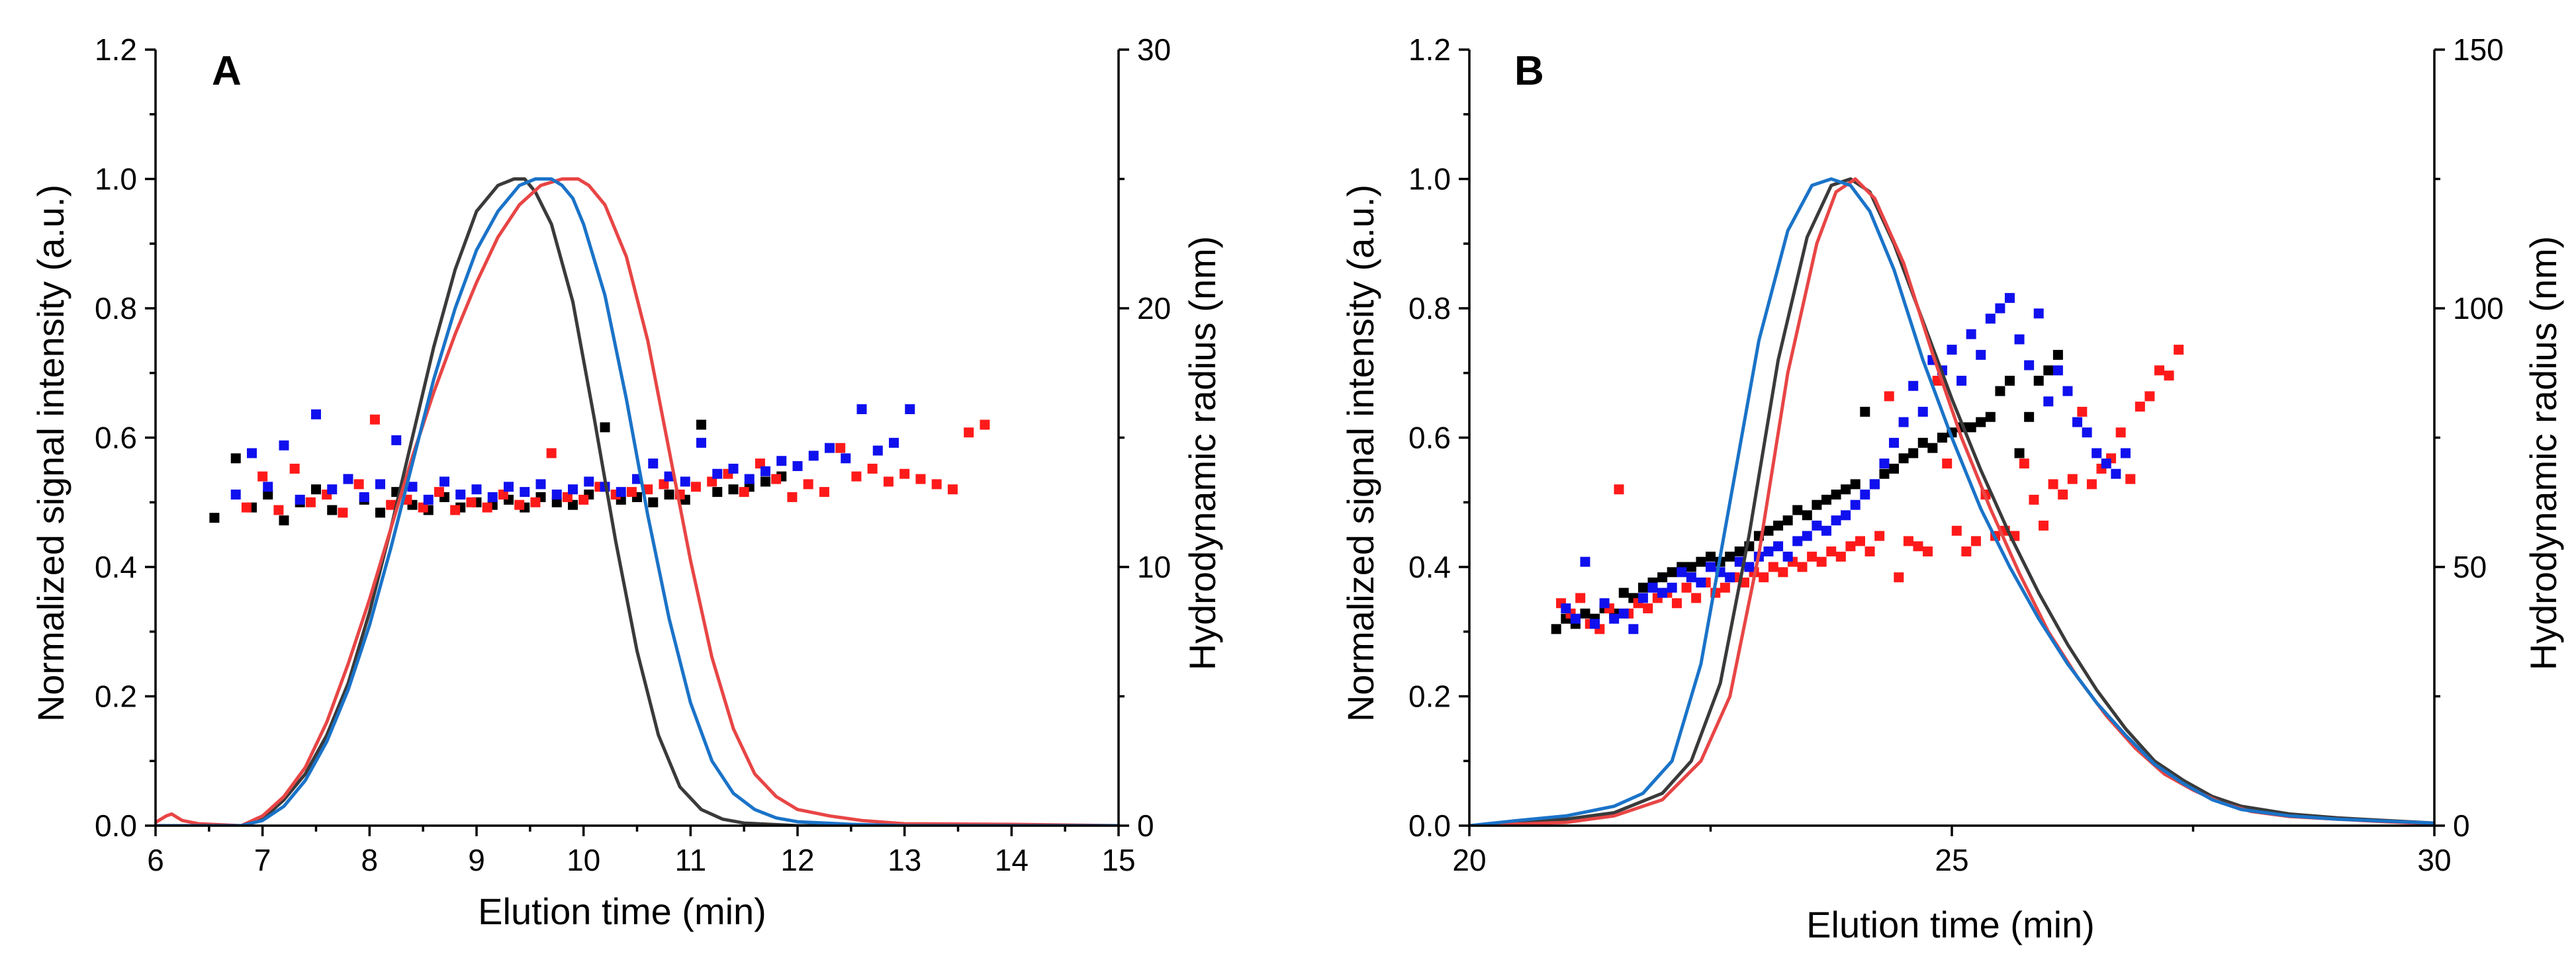 This screenshot has height=954, width=2576. I want to click on y-tick-label-b: 1.0, so click(1429, 179).